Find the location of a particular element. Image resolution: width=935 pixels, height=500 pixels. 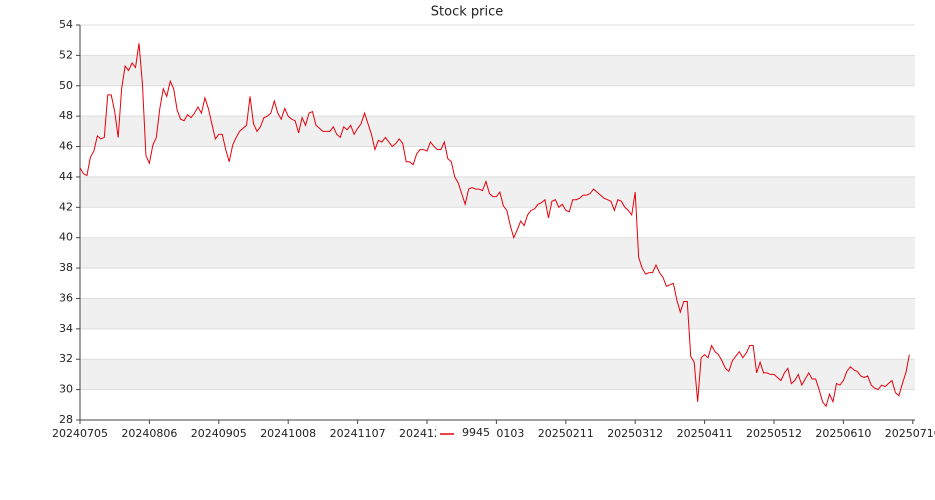

x-tick-label: 20250512 is located at coordinates (774, 433).